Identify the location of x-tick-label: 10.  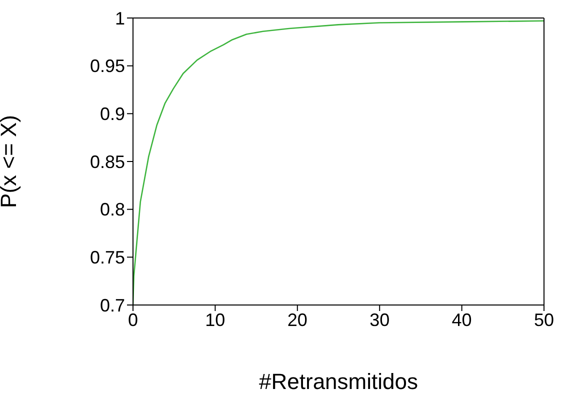
(215, 320).